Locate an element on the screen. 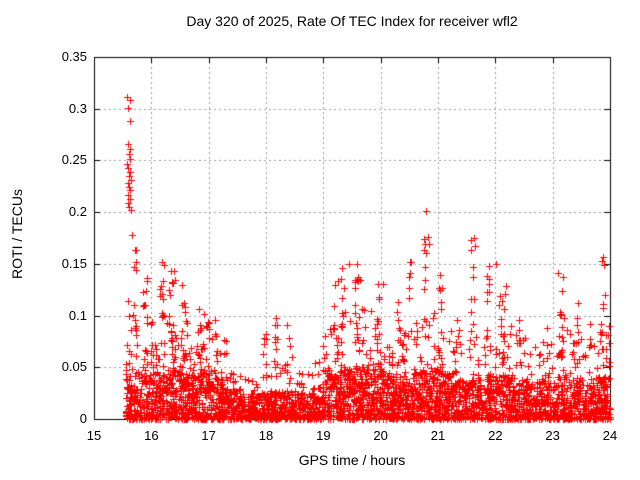 The height and width of the screenshot is (480, 640). x-tick-label: 24 is located at coordinates (610, 435).